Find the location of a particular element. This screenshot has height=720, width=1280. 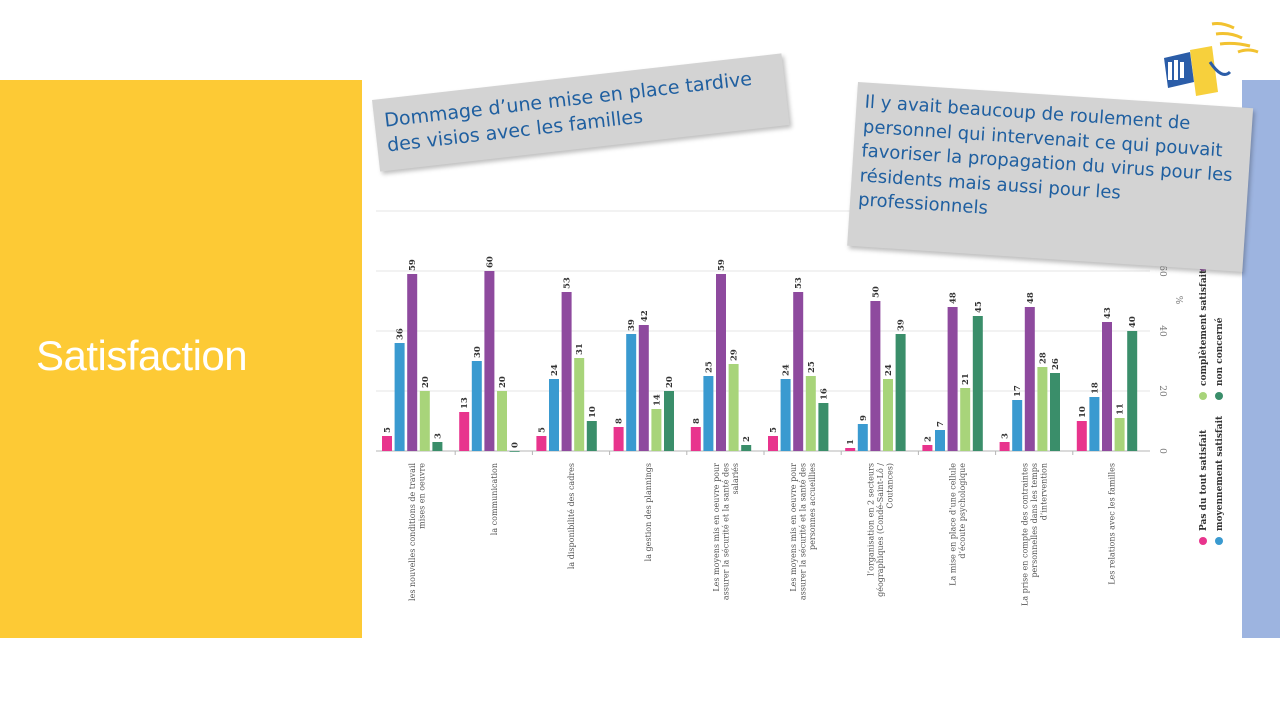

data-label: 1 is located at coordinates (851, 442).